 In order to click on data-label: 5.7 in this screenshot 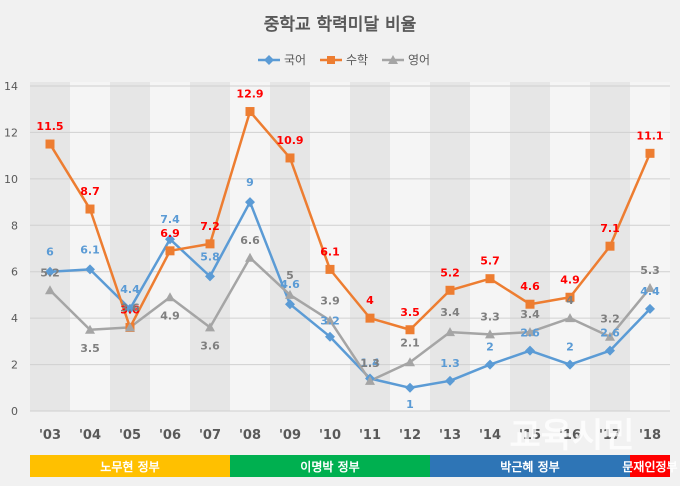, I will do `click(490, 261)`.